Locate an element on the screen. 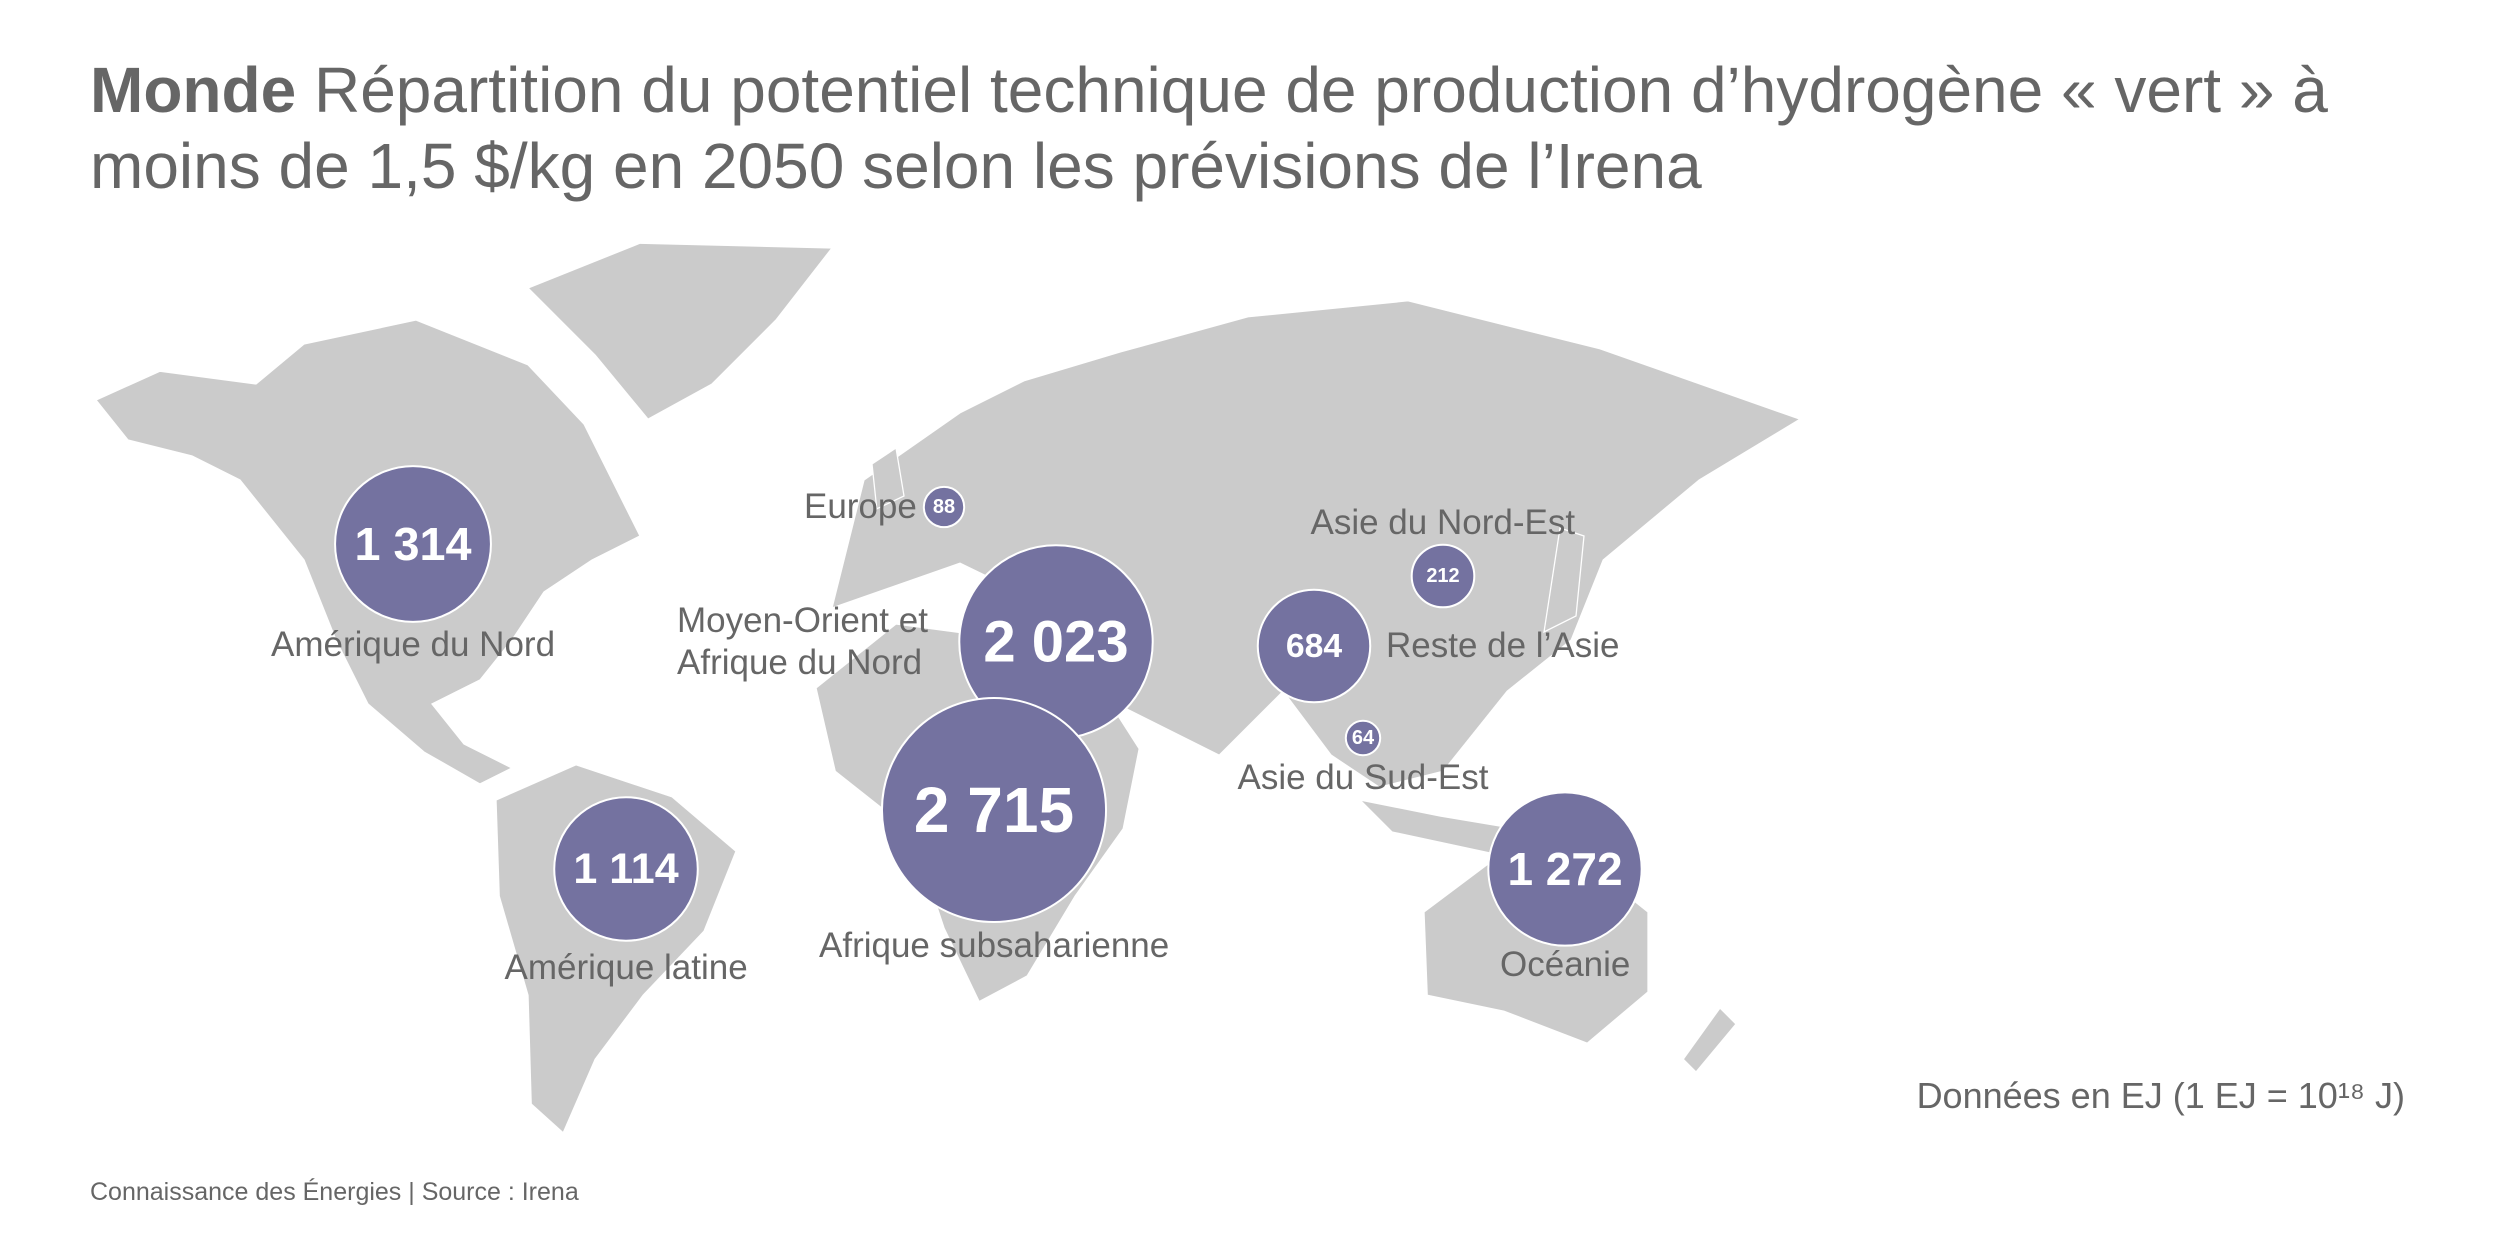 Image resolution: width=2500 pixels, height=1250 pixels. title-bold: Monde is located at coordinates (193, 90).